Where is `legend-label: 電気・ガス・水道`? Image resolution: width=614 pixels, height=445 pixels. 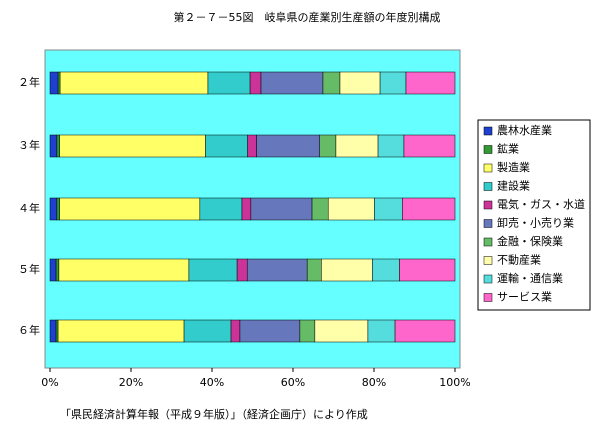 legend-label: 電気・ガス・水道 is located at coordinates (541, 204).